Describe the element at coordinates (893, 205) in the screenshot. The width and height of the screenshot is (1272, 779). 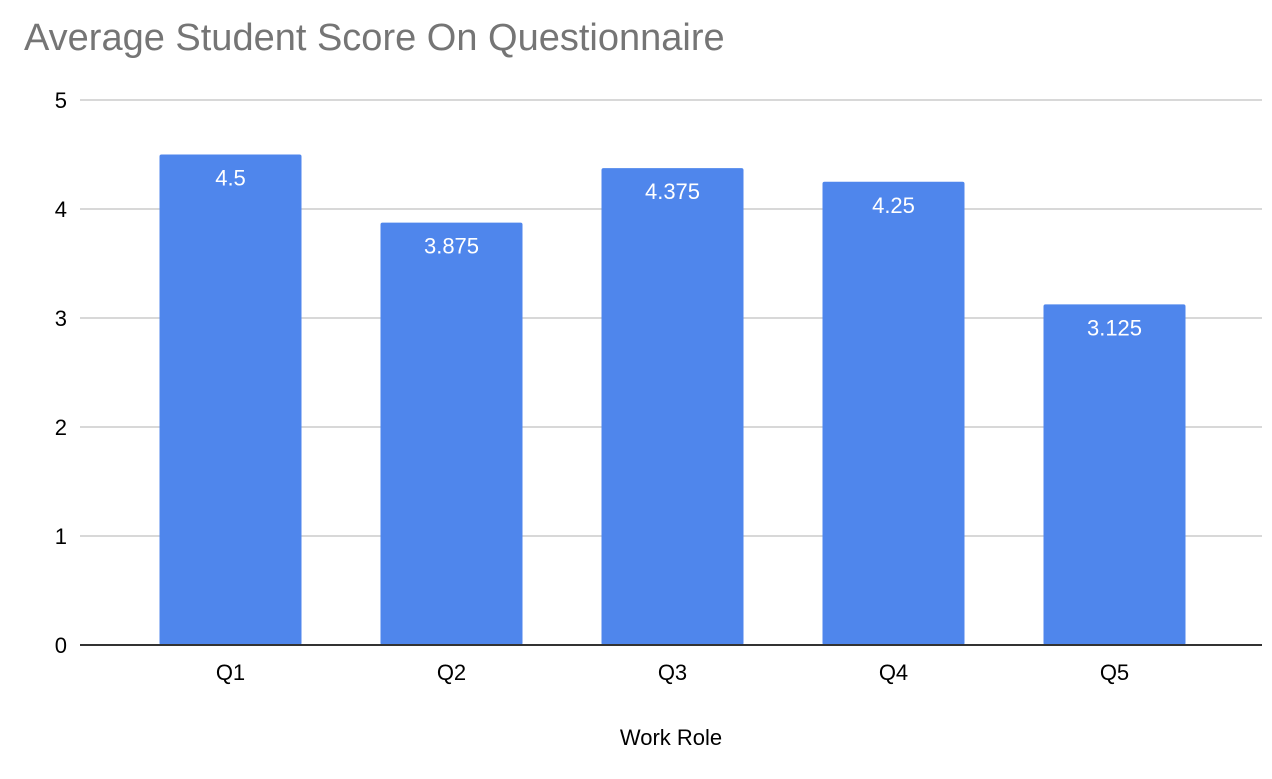
I see `data-label-q4: 4.25` at that location.